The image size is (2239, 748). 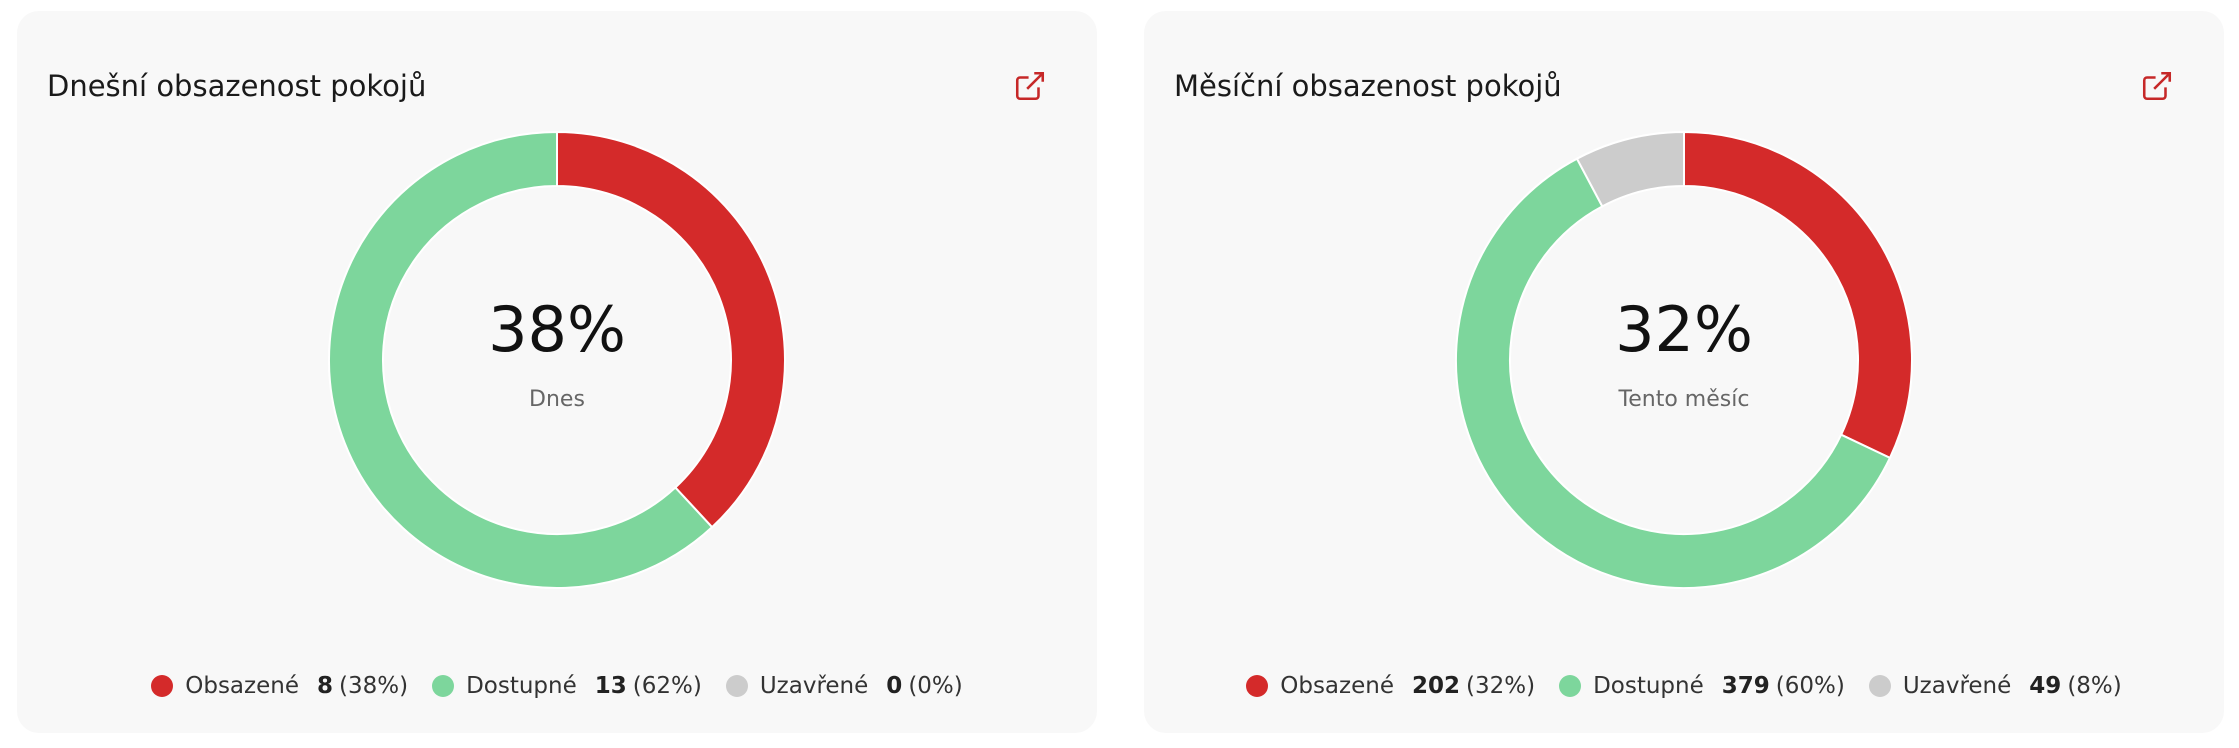 I want to click on legend-share: (60%), so click(x=1810, y=686).